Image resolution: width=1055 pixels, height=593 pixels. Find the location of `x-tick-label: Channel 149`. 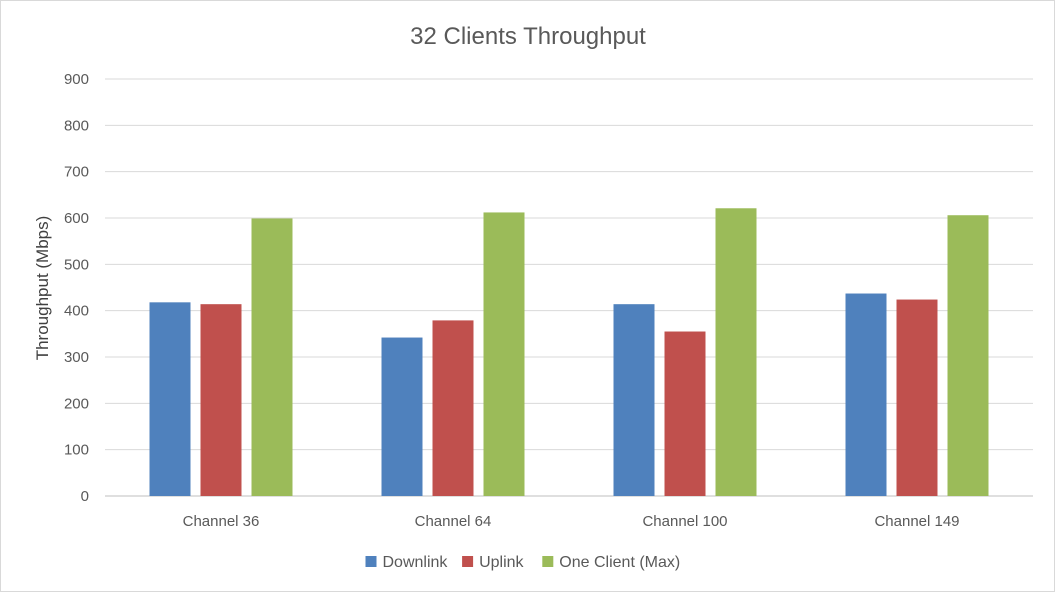

x-tick-label: Channel 149 is located at coordinates (916, 521).